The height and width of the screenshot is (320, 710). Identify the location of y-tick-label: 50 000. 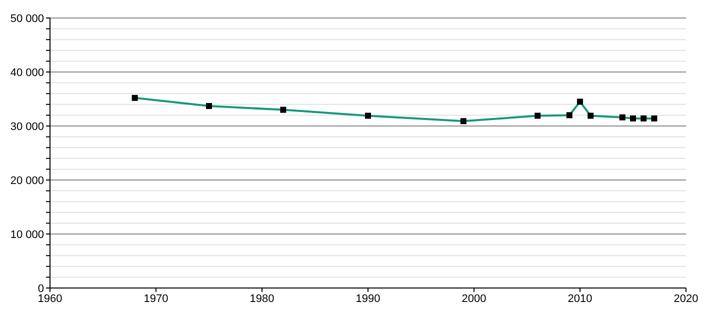
(27, 18).